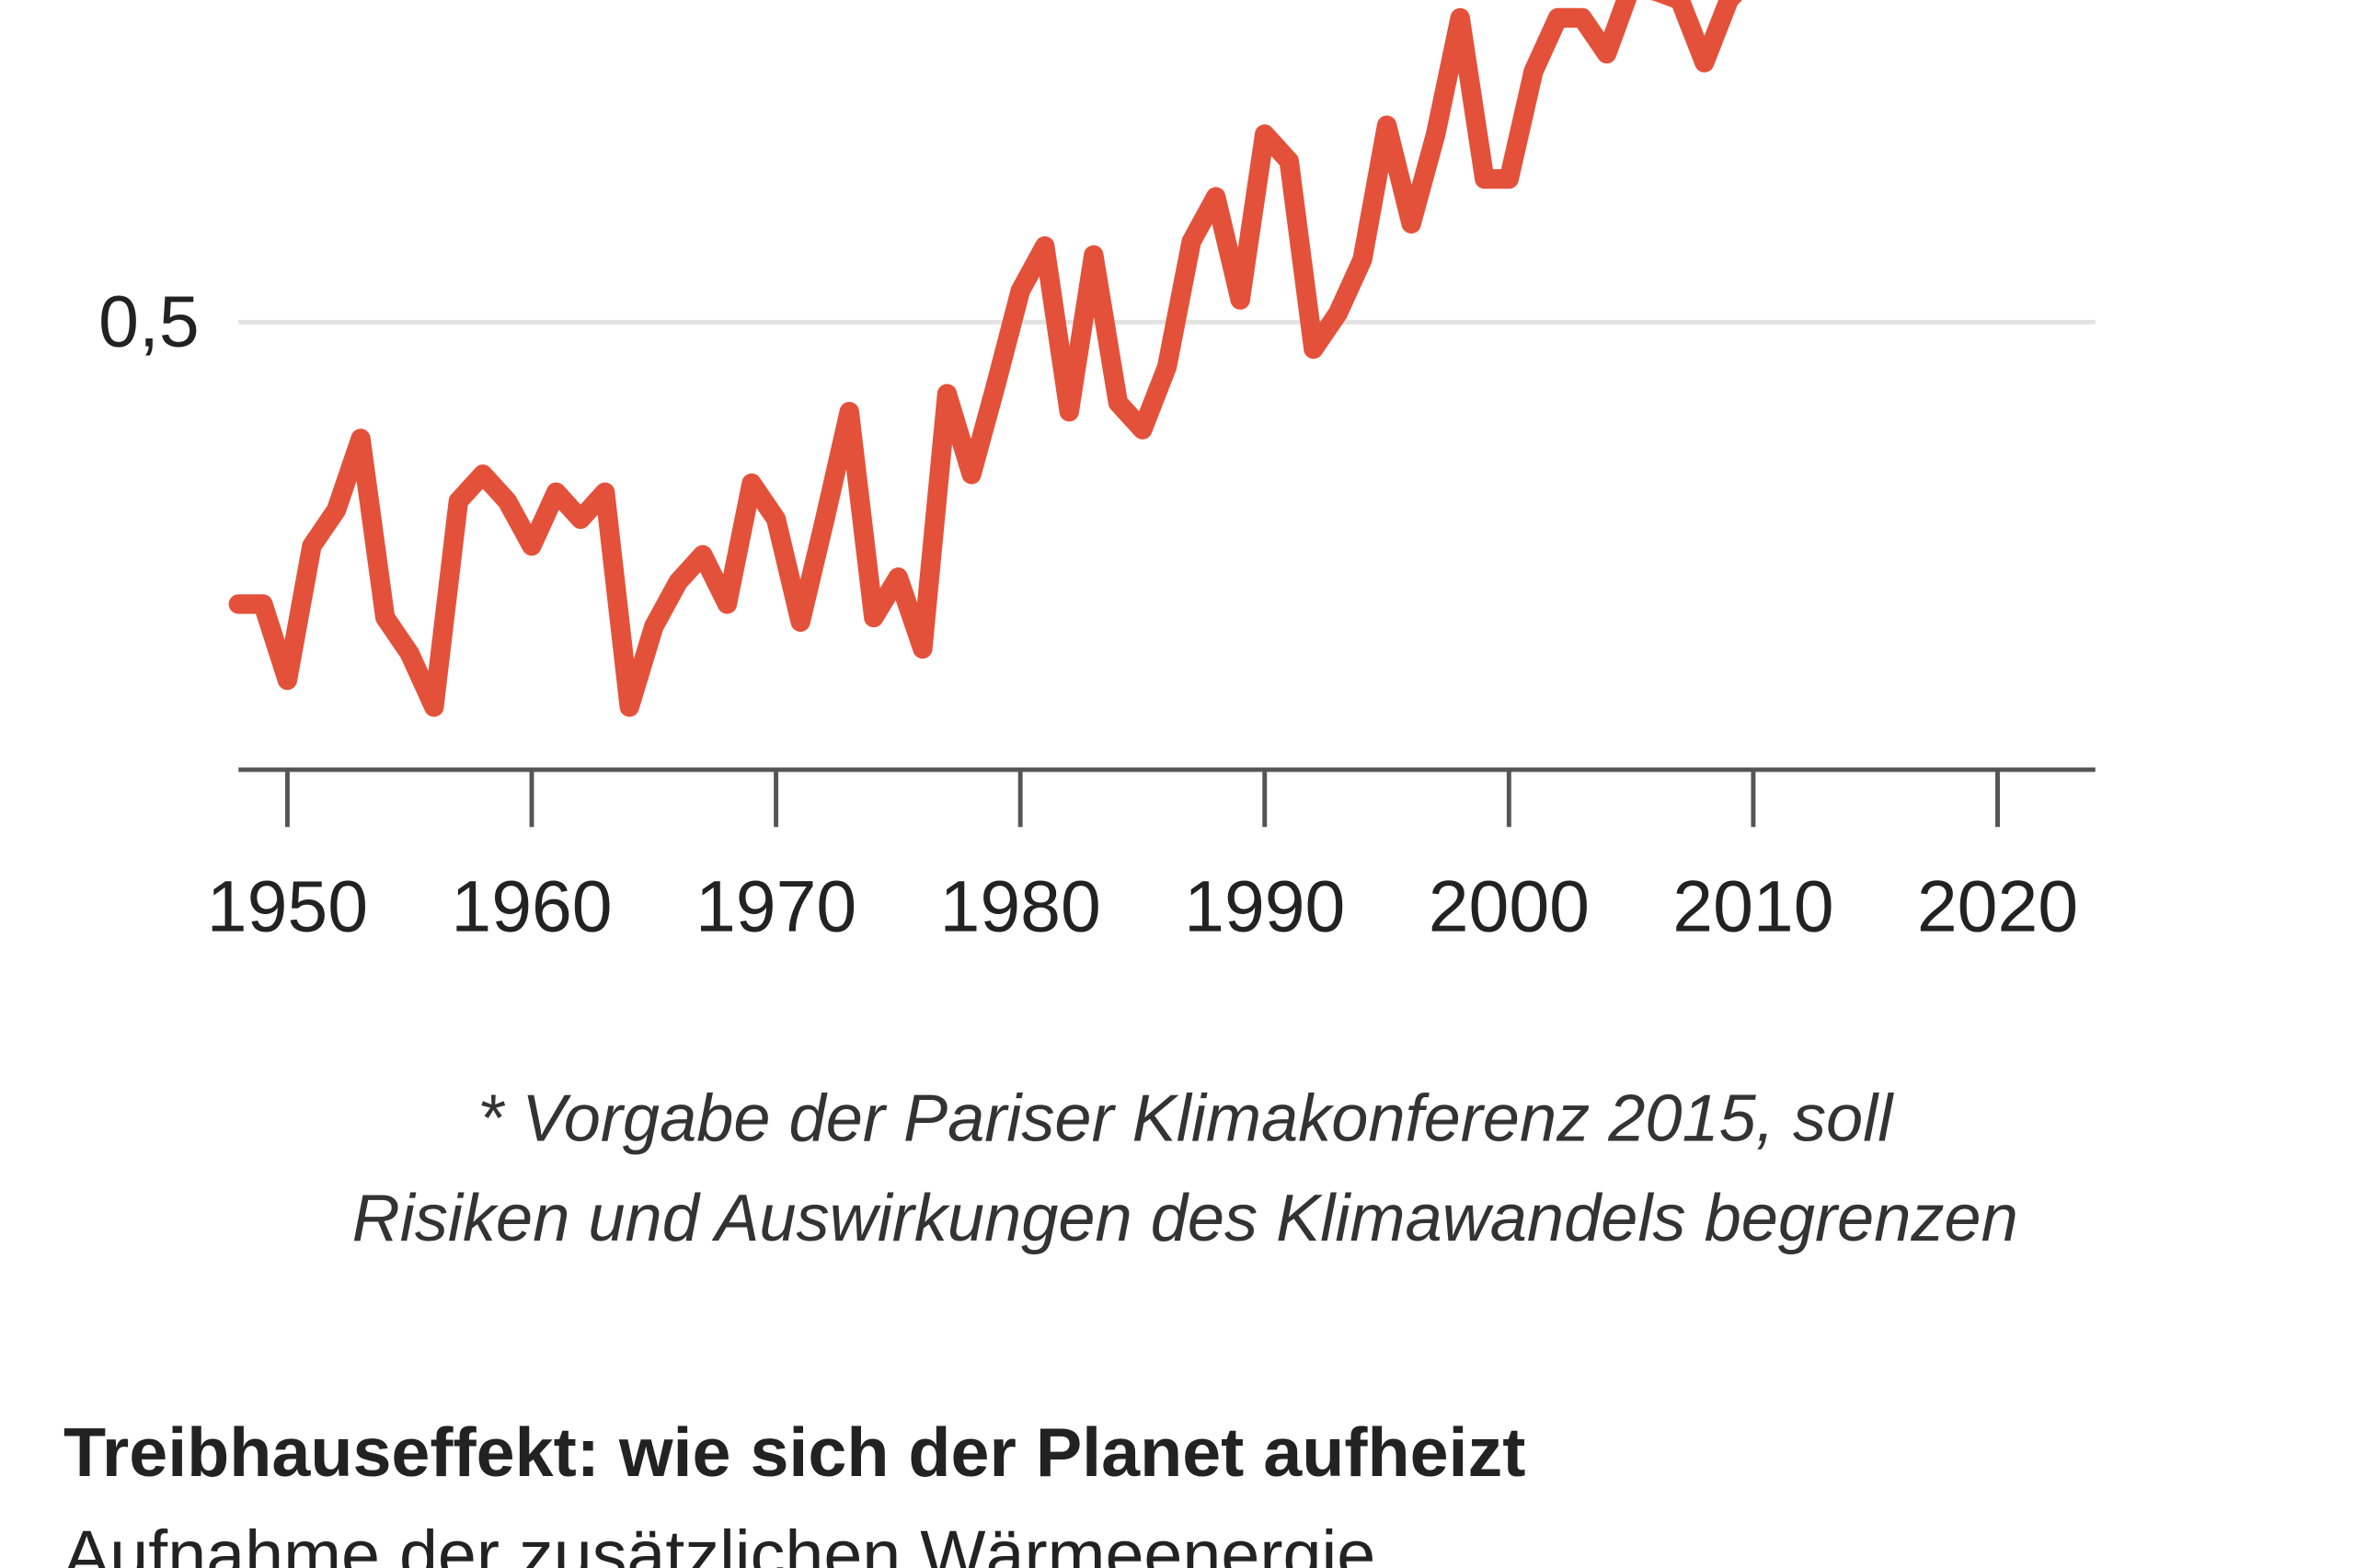  Describe the element at coordinates (1020, 905) in the screenshot. I see `x-tick-label: 1980` at that location.